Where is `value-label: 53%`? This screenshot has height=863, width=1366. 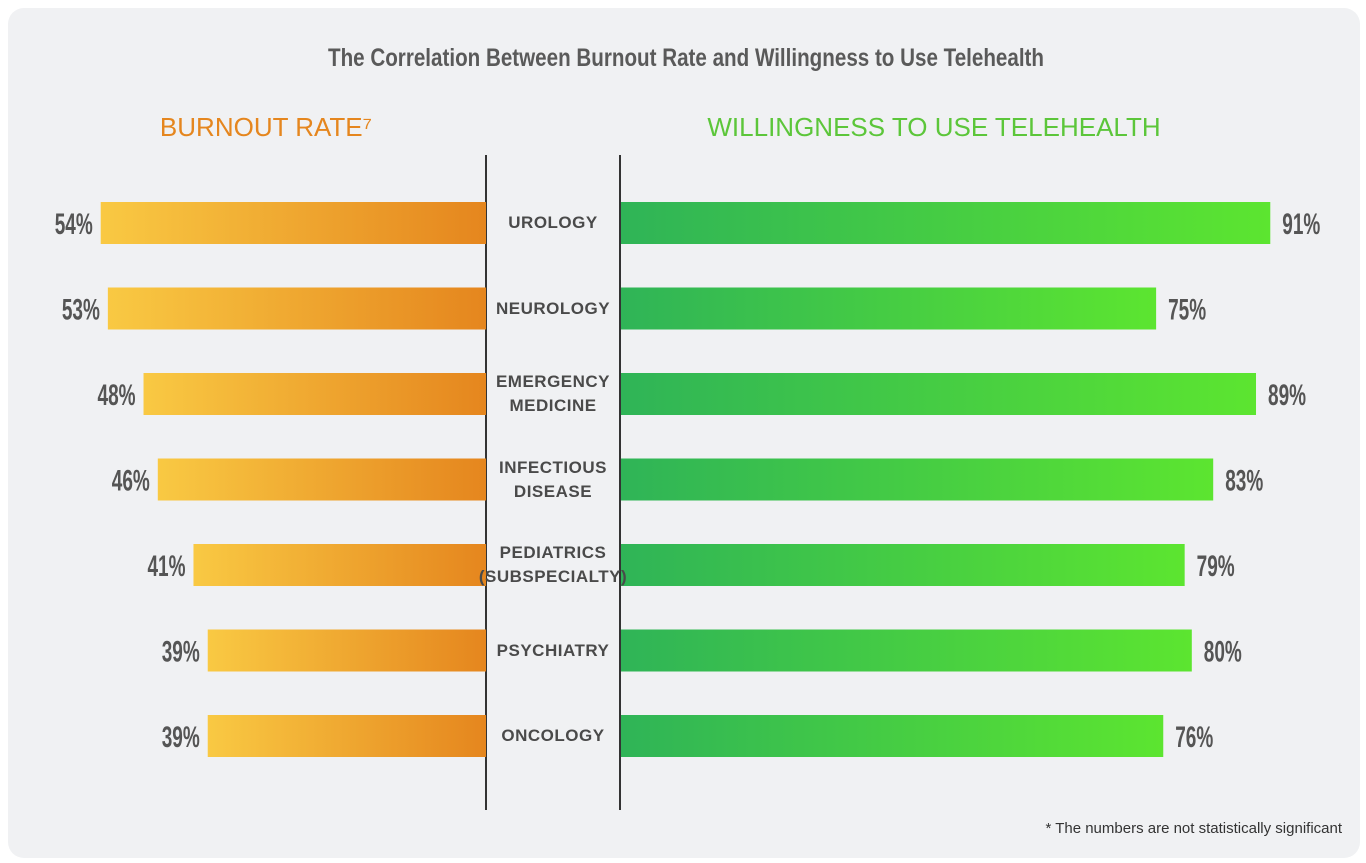
value-label: 53% is located at coordinates (81, 310).